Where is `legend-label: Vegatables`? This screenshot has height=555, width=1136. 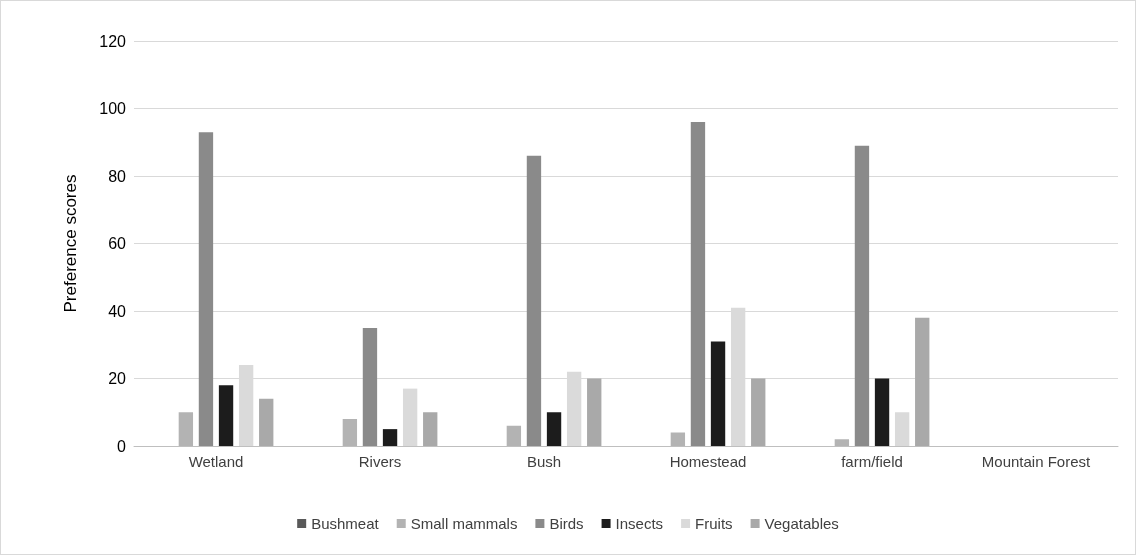
legend-label: Vegatables is located at coordinates (801, 523).